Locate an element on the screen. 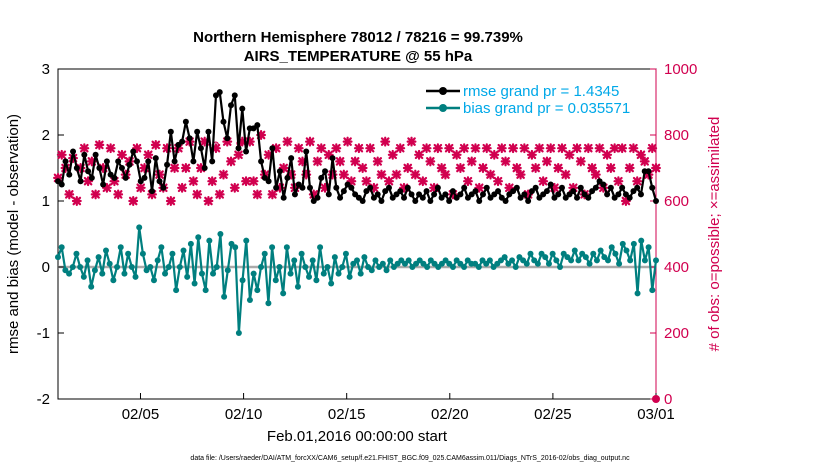 The height and width of the screenshot is (470, 830). legend-rmse-label: rmse grand pr = 1.4345 is located at coordinates (541, 91).